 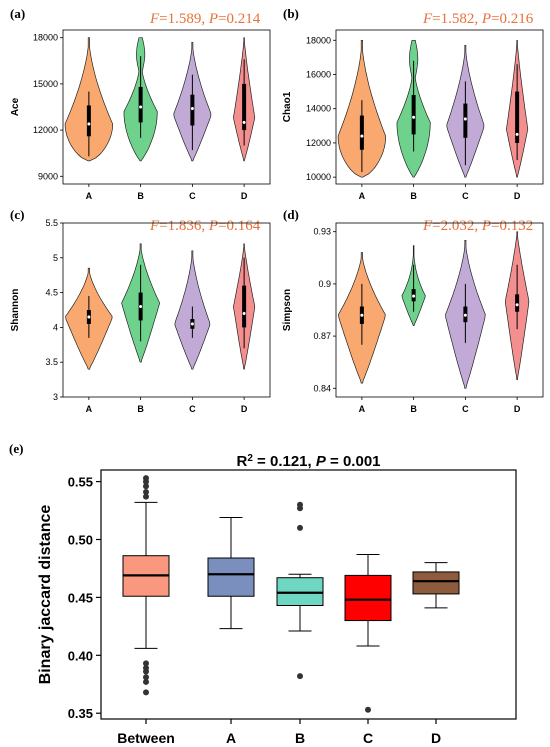 I want to click on y-tick-label: 15000, so click(x=45, y=84).